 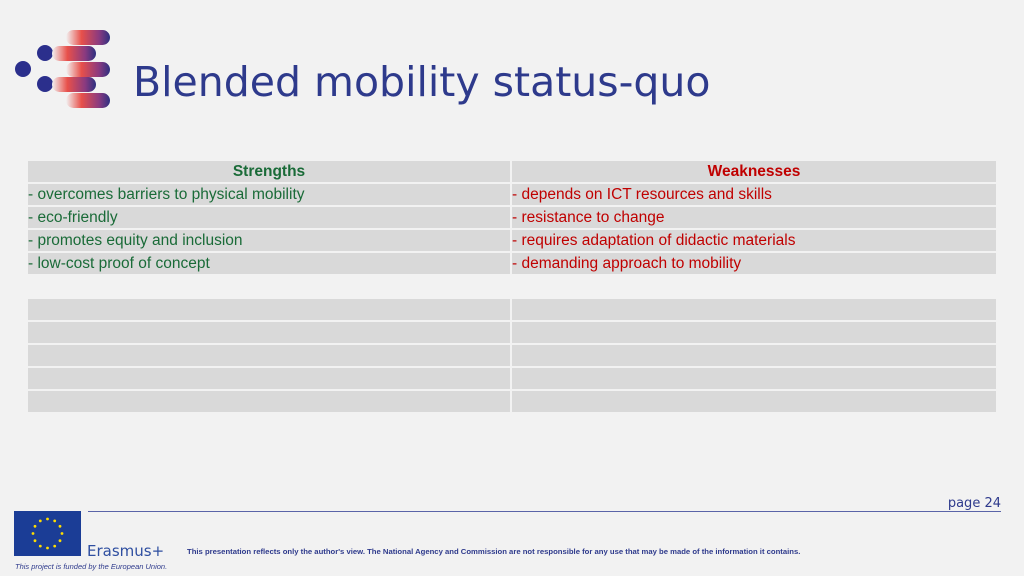 I want to click on table-header-row: Strengths Weaknesses, so click(x=512, y=172).